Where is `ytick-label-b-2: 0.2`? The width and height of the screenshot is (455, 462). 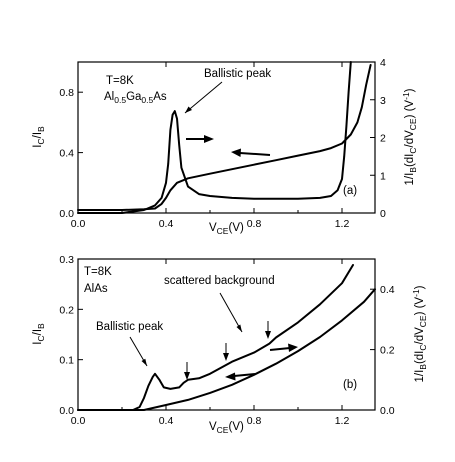 ytick-label-b-2: 0.2 is located at coordinates (66, 310).